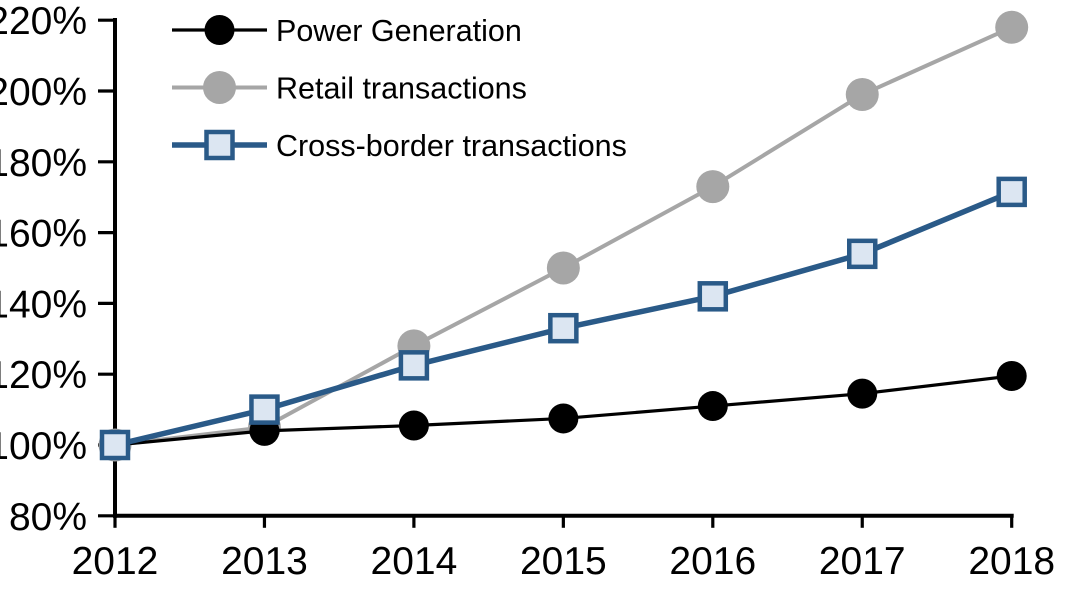  Describe the element at coordinates (563, 561) in the screenshot. I see `x-tick-label: 2015` at that location.